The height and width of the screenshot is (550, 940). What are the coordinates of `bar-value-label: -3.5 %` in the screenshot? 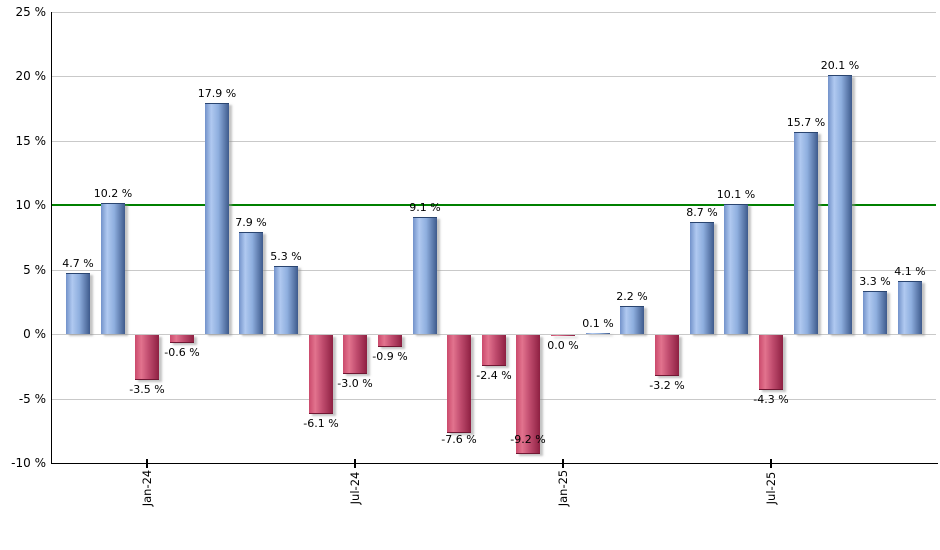 It's located at (147, 389).